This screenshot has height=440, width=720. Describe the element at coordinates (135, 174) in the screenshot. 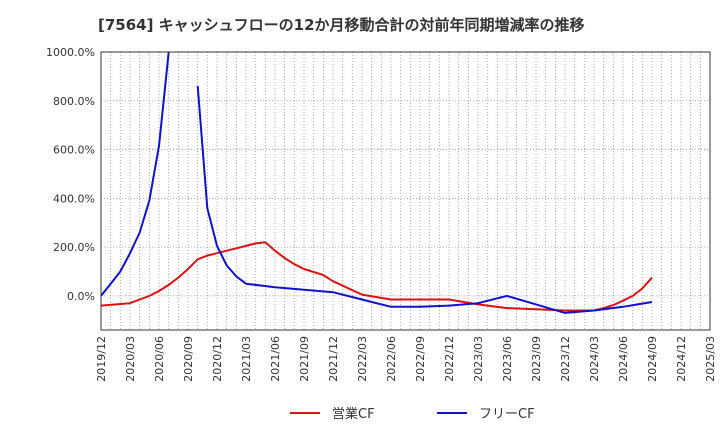

I see `series-line-free-cf` at that location.